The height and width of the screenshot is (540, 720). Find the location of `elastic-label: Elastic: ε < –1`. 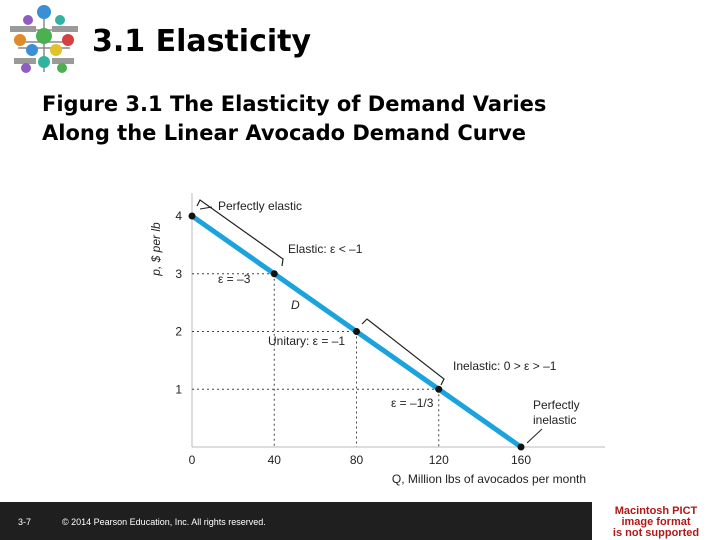

elastic-label: Elastic: ε < –1 is located at coordinates (325, 249).